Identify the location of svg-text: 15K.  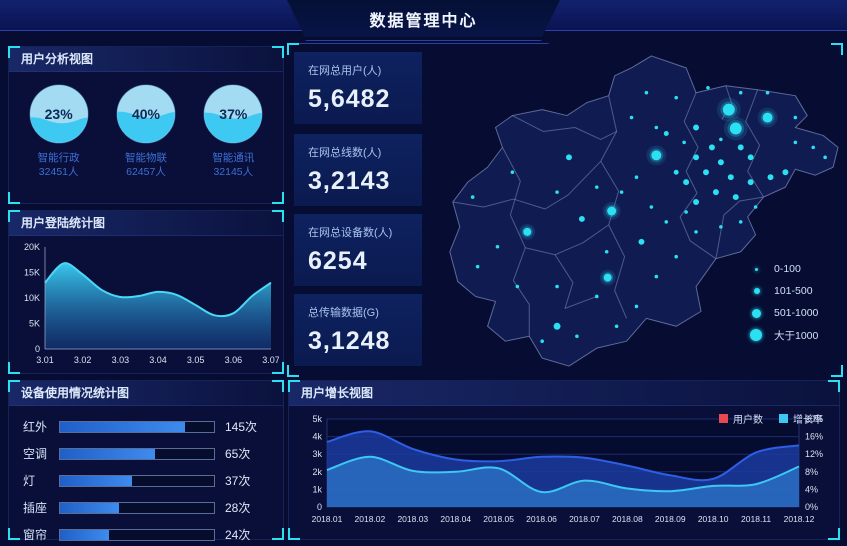
(32, 273).